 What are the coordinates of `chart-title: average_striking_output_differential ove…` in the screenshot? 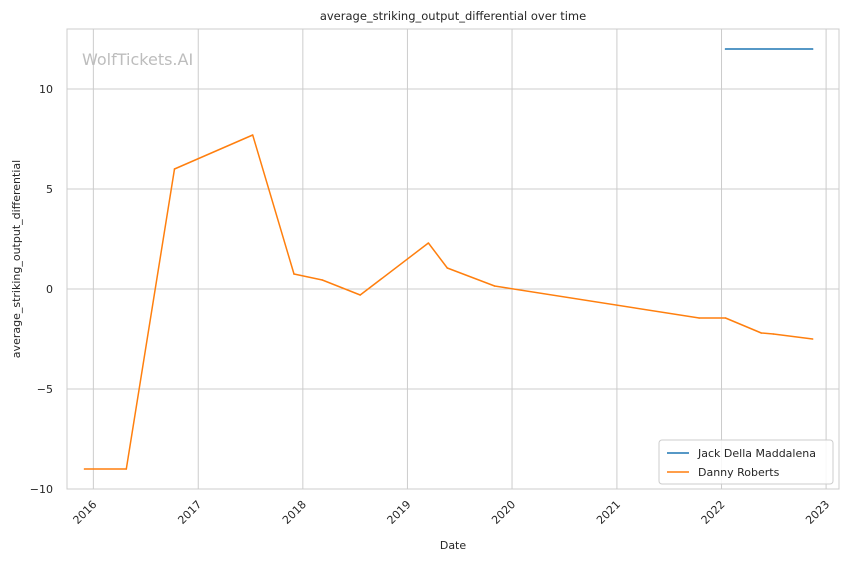 It's located at (453, 16).